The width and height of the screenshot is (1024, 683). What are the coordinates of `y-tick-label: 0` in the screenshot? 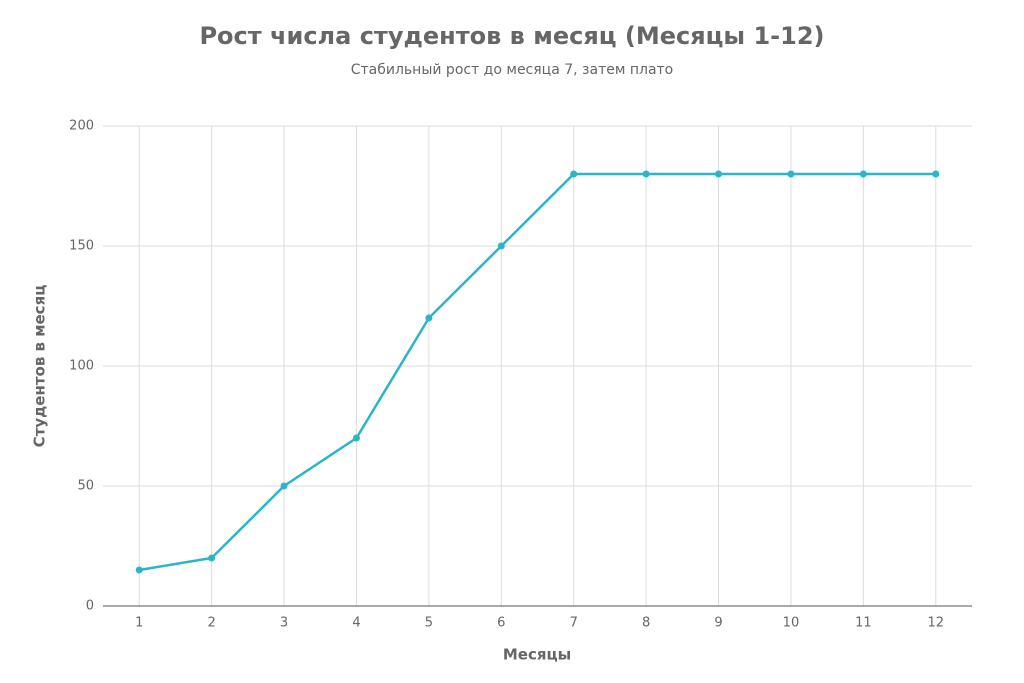 It's located at (90, 606).